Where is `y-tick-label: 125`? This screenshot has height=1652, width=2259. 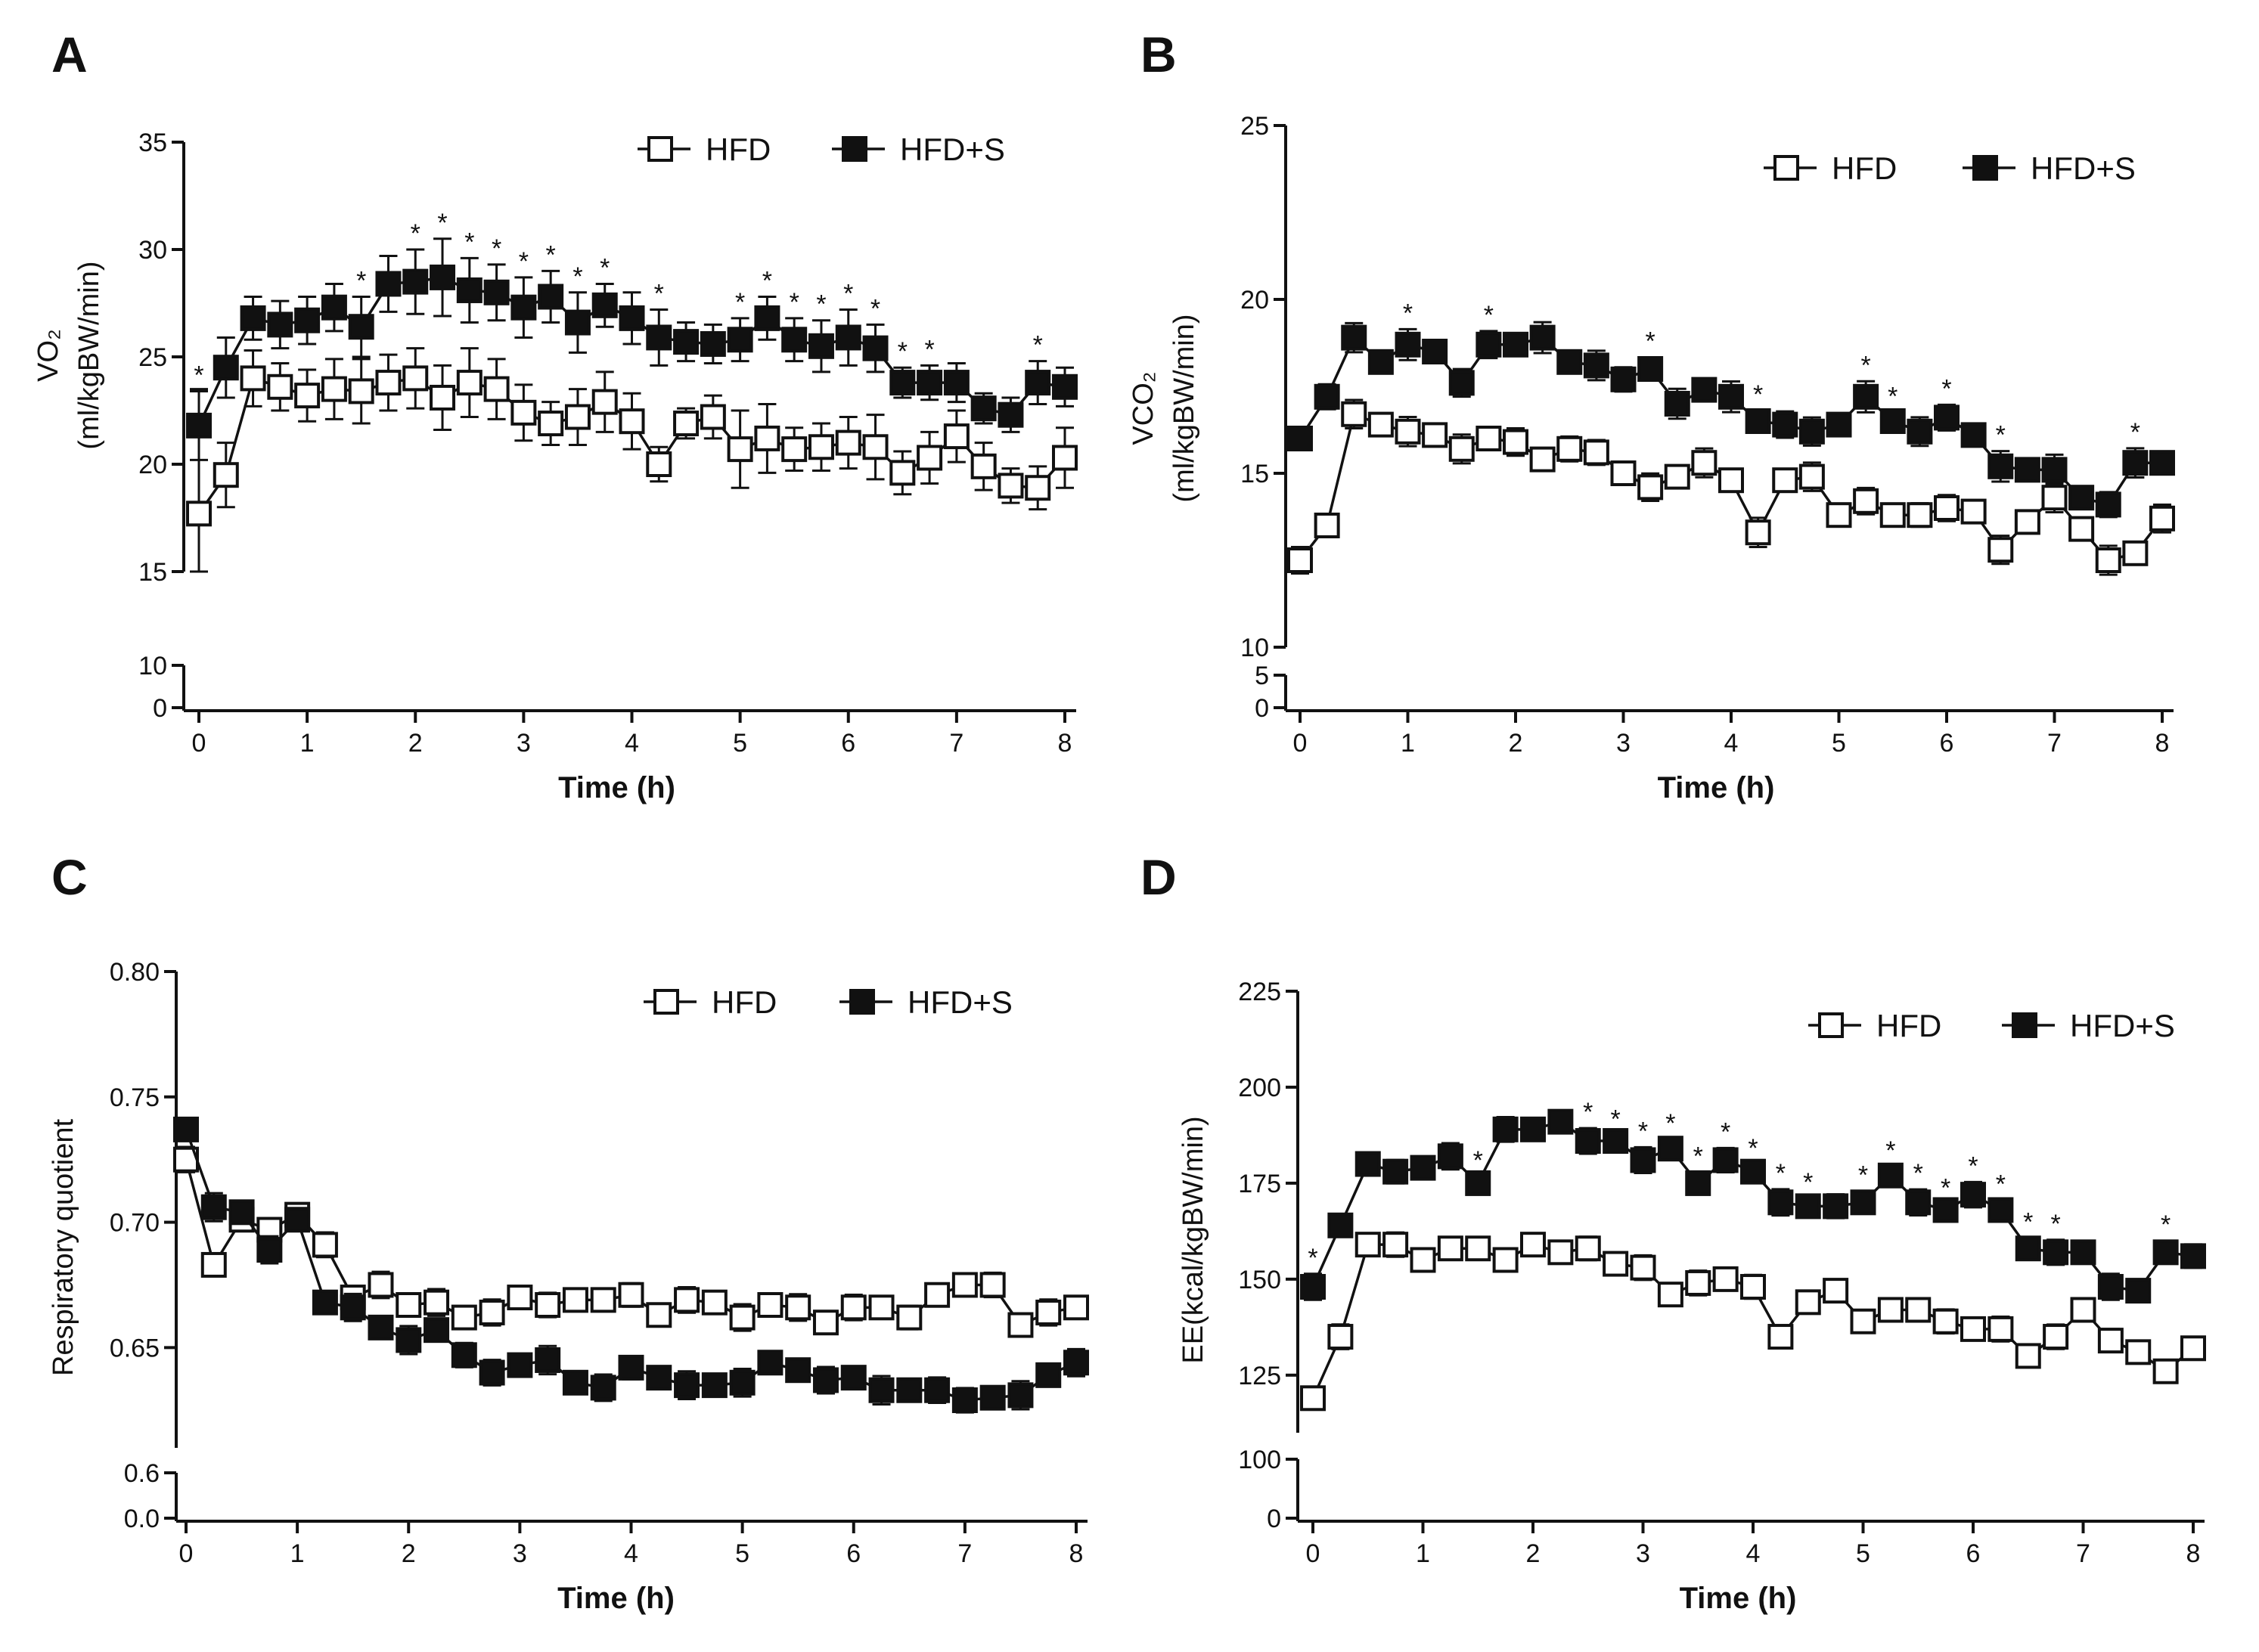
y-tick-label: 125 is located at coordinates (1259, 1376).